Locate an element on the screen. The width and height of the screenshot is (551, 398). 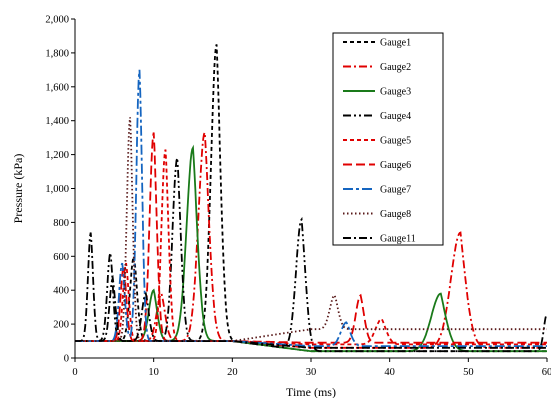
x-tick-label: 20 is located at coordinates (232, 372).